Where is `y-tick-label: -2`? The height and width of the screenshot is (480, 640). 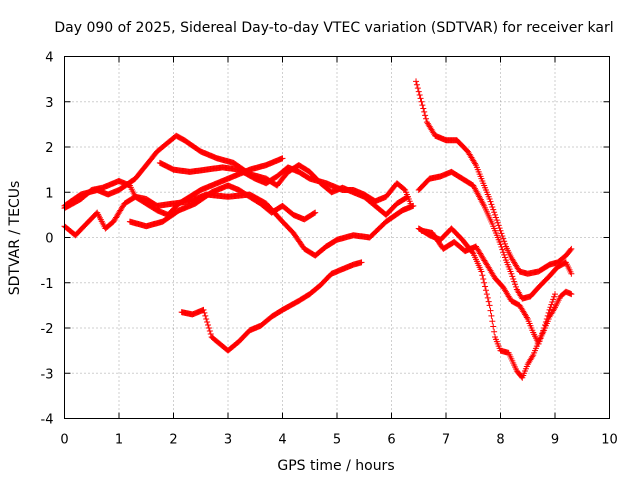 y-tick-label: -2 is located at coordinates (47, 329).